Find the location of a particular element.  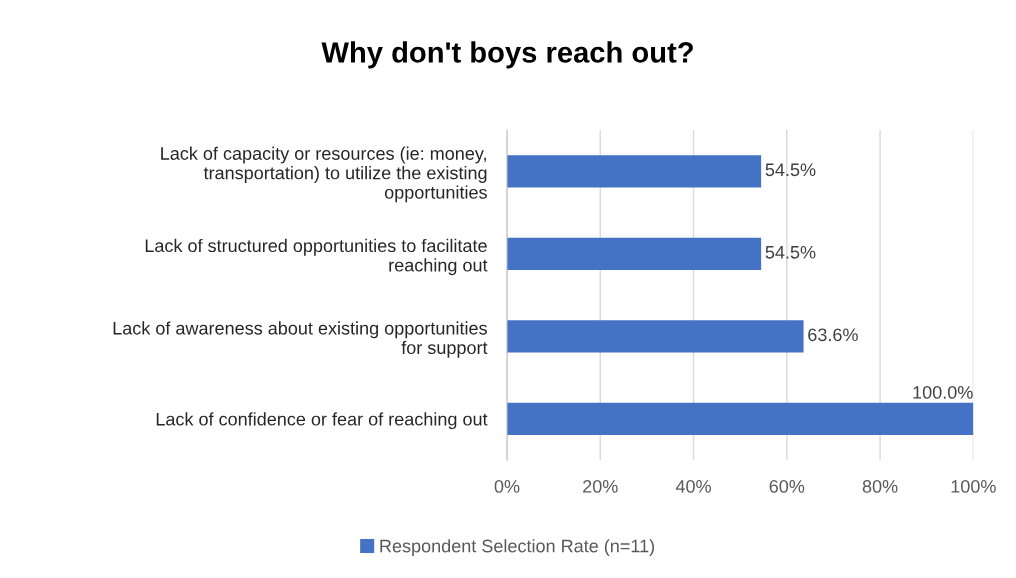

x-tick-label: 0% is located at coordinates (507, 486).